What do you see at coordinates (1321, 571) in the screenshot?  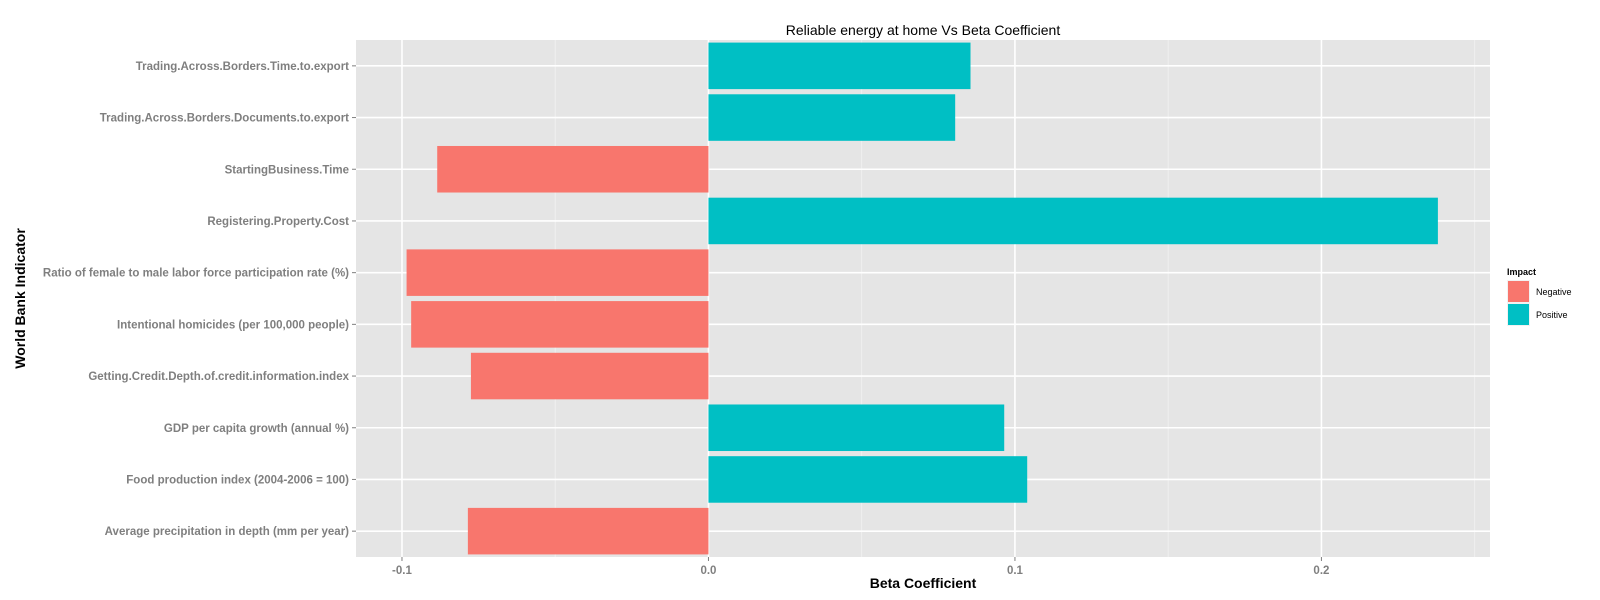 I see `x-tick-label: 0.2` at bounding box center [1321, 571].